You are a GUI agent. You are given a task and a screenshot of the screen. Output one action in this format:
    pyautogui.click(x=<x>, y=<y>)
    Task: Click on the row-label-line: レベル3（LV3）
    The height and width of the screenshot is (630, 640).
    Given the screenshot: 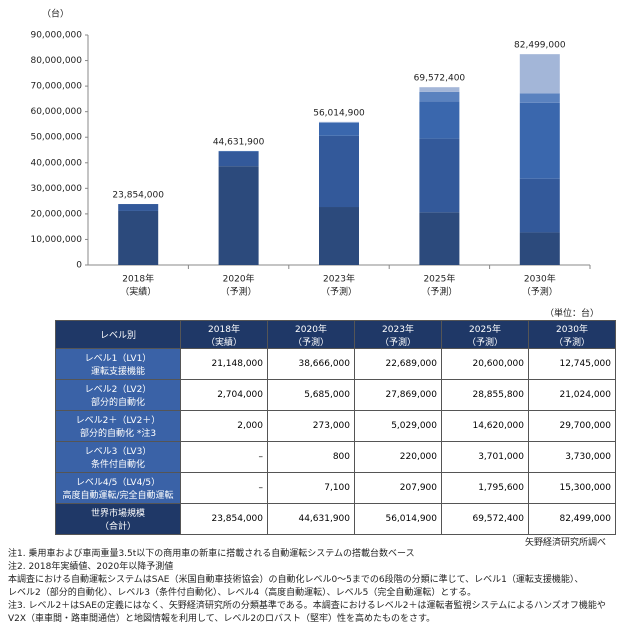 What is the action you would take?
    pyautogui.click(x=118, y=452)
    